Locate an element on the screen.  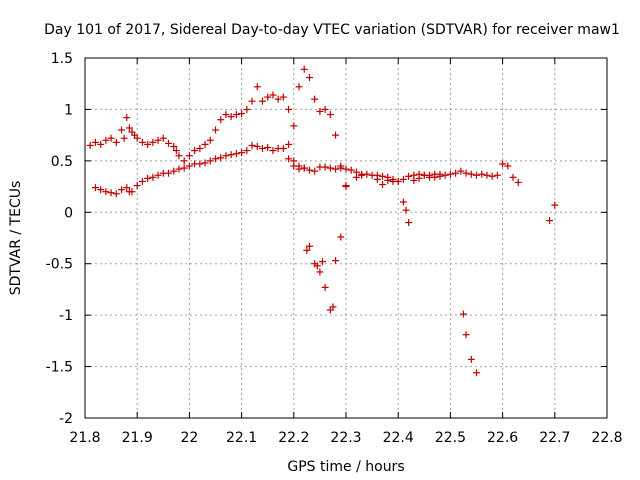
x-tick-label: 22.2 is located at coordinates (293, 438).